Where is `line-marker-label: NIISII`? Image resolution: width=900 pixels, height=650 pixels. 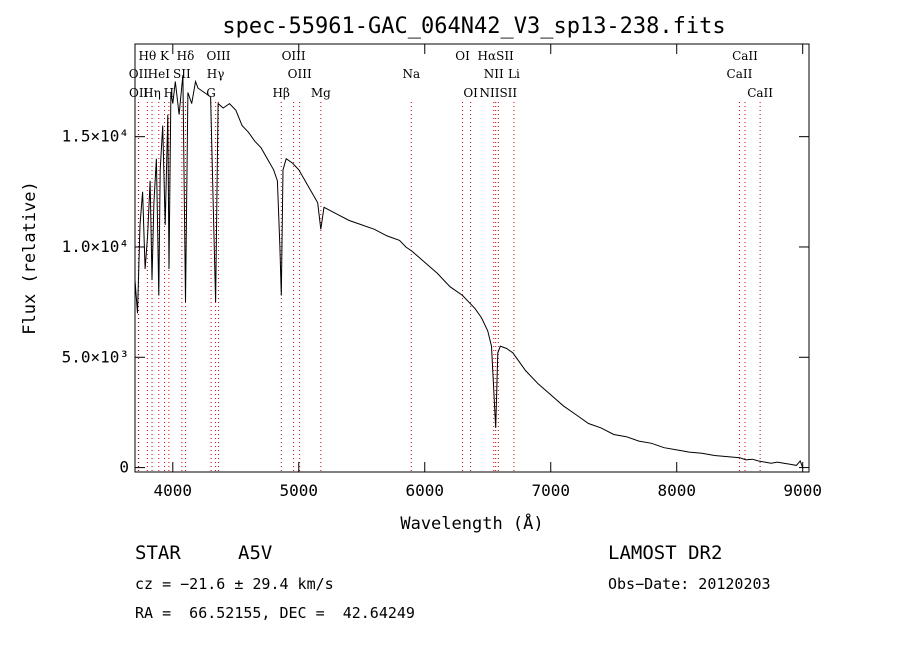
line-marker-label: NIISII is located at coordinates (498, 93).